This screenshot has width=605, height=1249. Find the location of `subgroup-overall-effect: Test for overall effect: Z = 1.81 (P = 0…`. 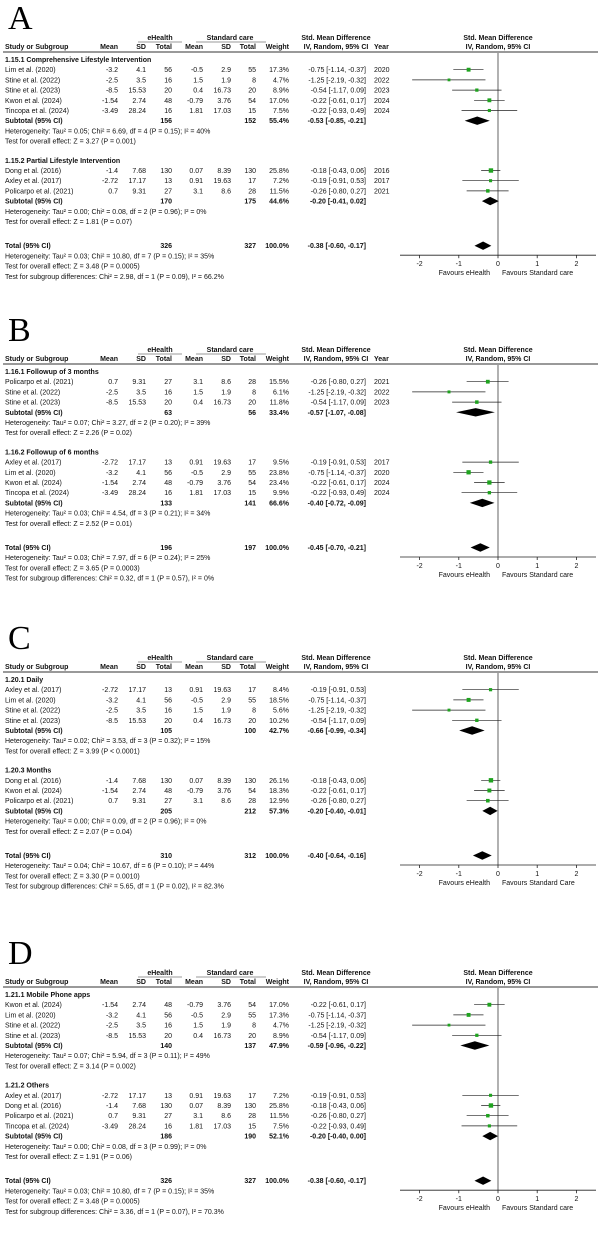

subgroup-overall-effect: Test for overall effect: Z = 1.81 (P = 0… is located at coordinates (68, 222).